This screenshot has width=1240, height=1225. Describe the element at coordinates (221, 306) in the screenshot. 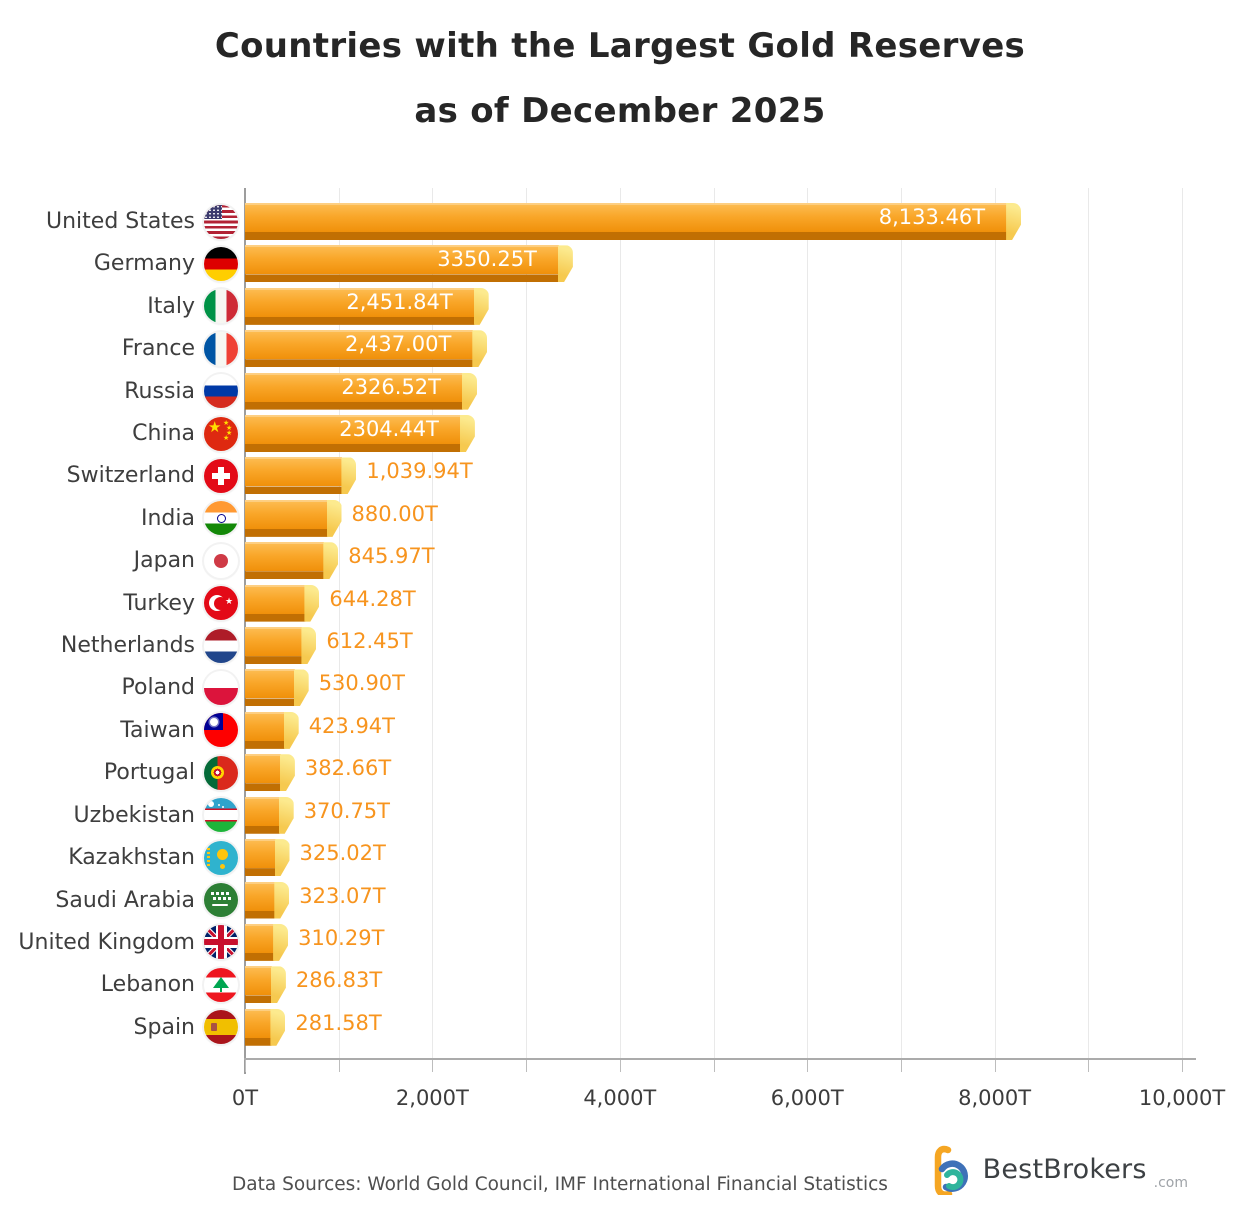

I see `it-flag-icon` at that location.